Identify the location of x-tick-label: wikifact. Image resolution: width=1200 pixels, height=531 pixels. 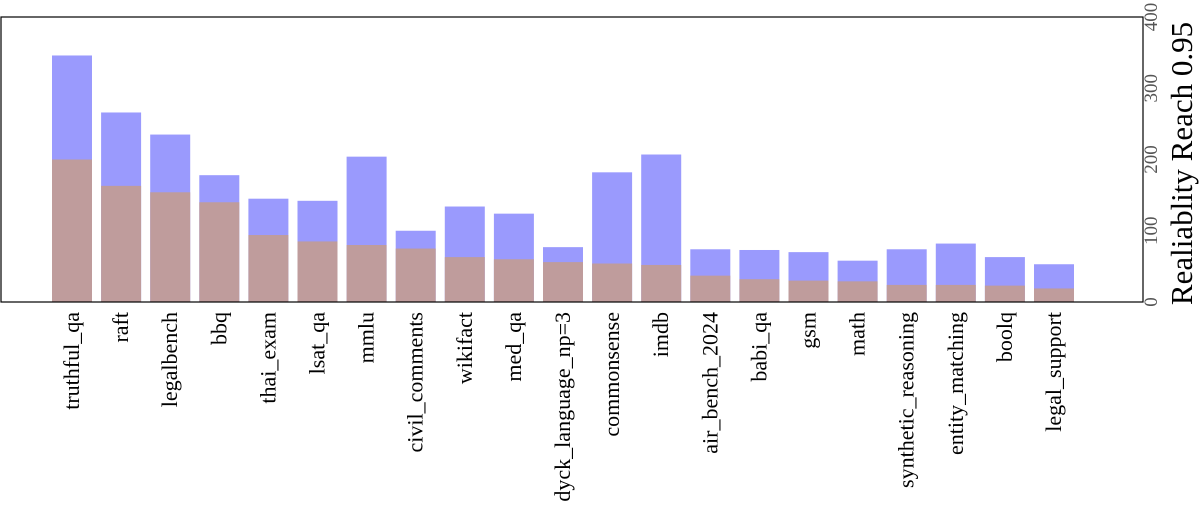
(464, 348).